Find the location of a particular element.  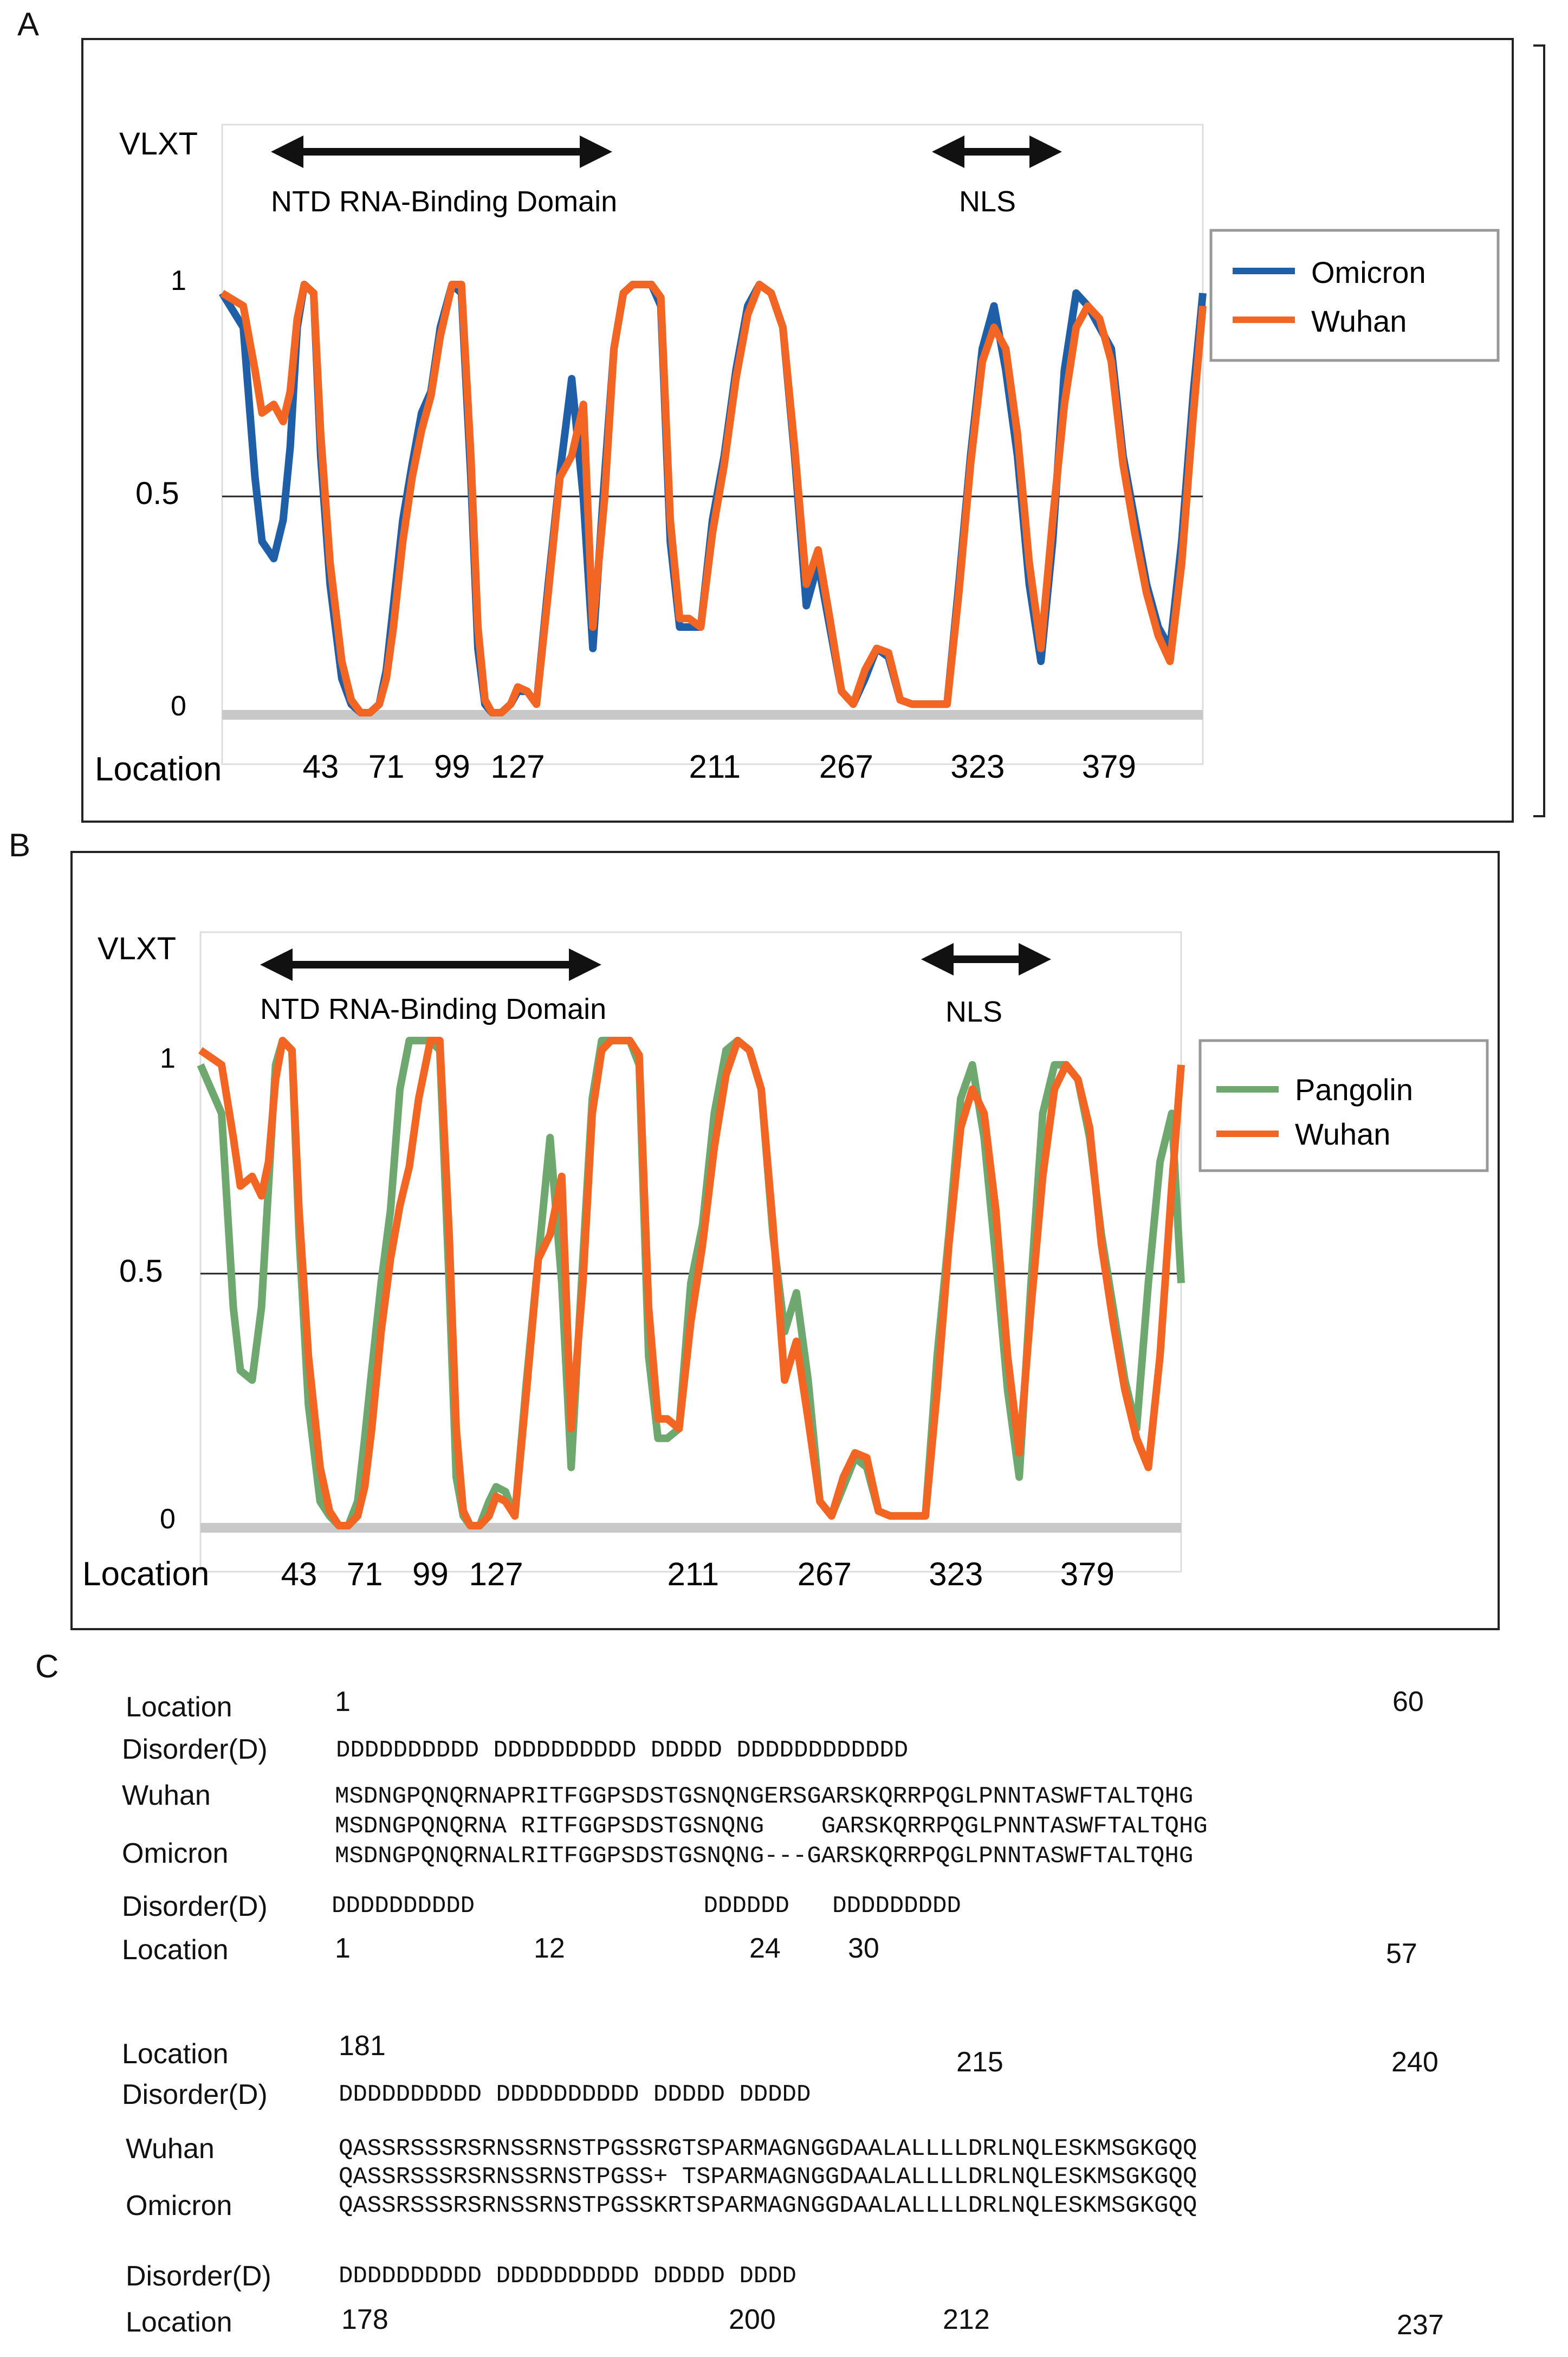

location-tick: 237 is located at coordinates (1420, 2325).